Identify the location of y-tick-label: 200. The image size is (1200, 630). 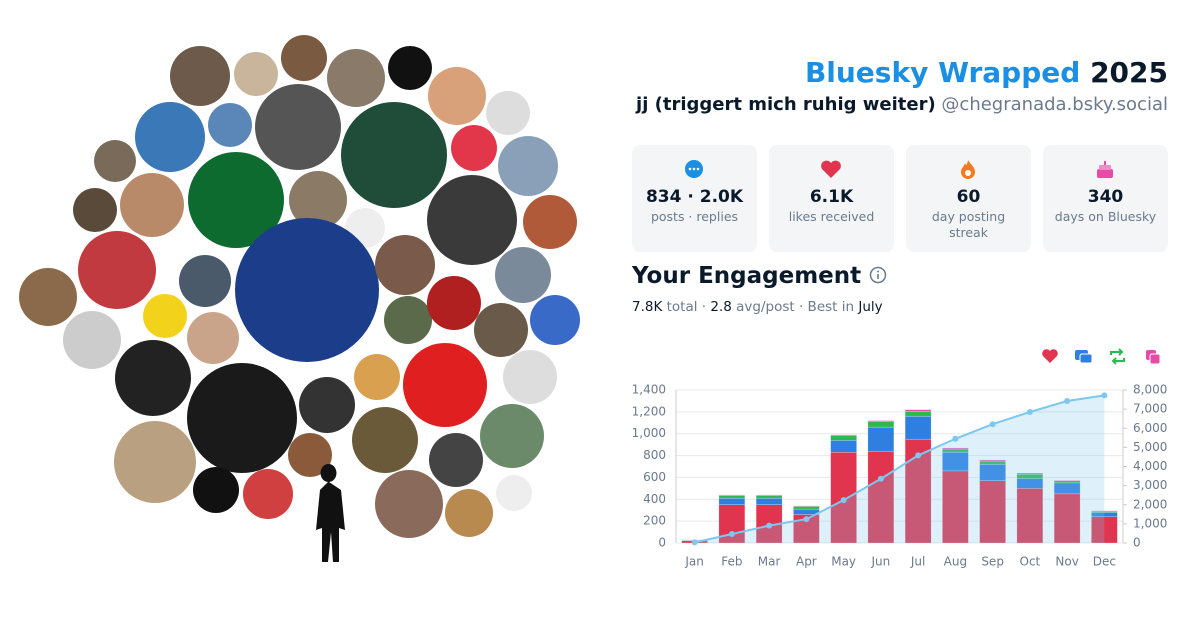
(654, 521).